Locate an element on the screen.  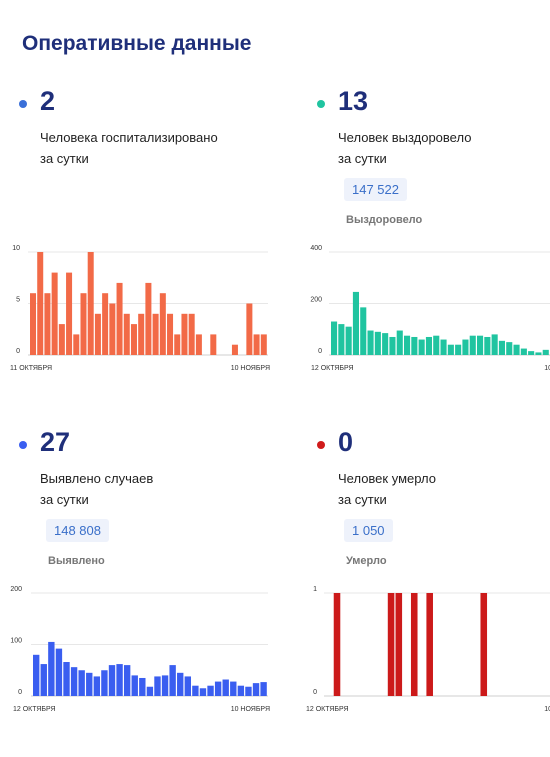
recovered-description: Человек выздоровело за сутки is located at coordinates (404, 148).